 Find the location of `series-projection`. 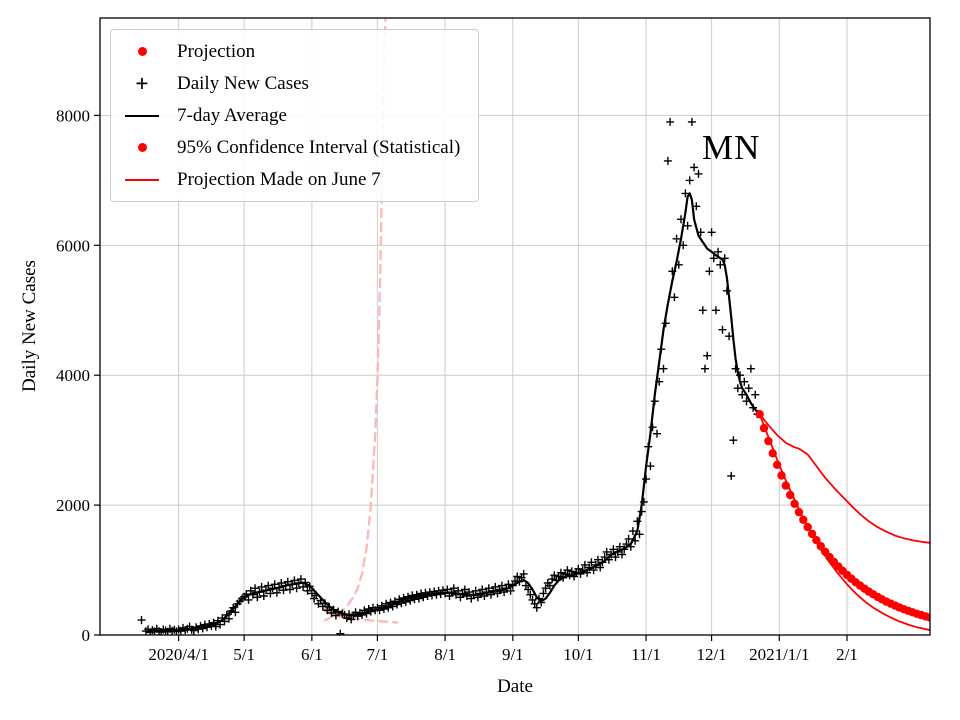

series-projection is located at coordinates (842, 516).